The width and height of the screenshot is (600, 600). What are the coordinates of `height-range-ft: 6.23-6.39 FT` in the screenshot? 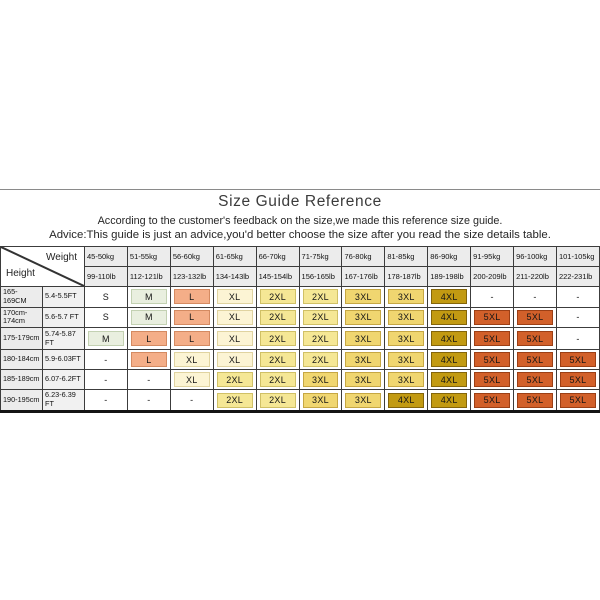 It's located at (63, 400).